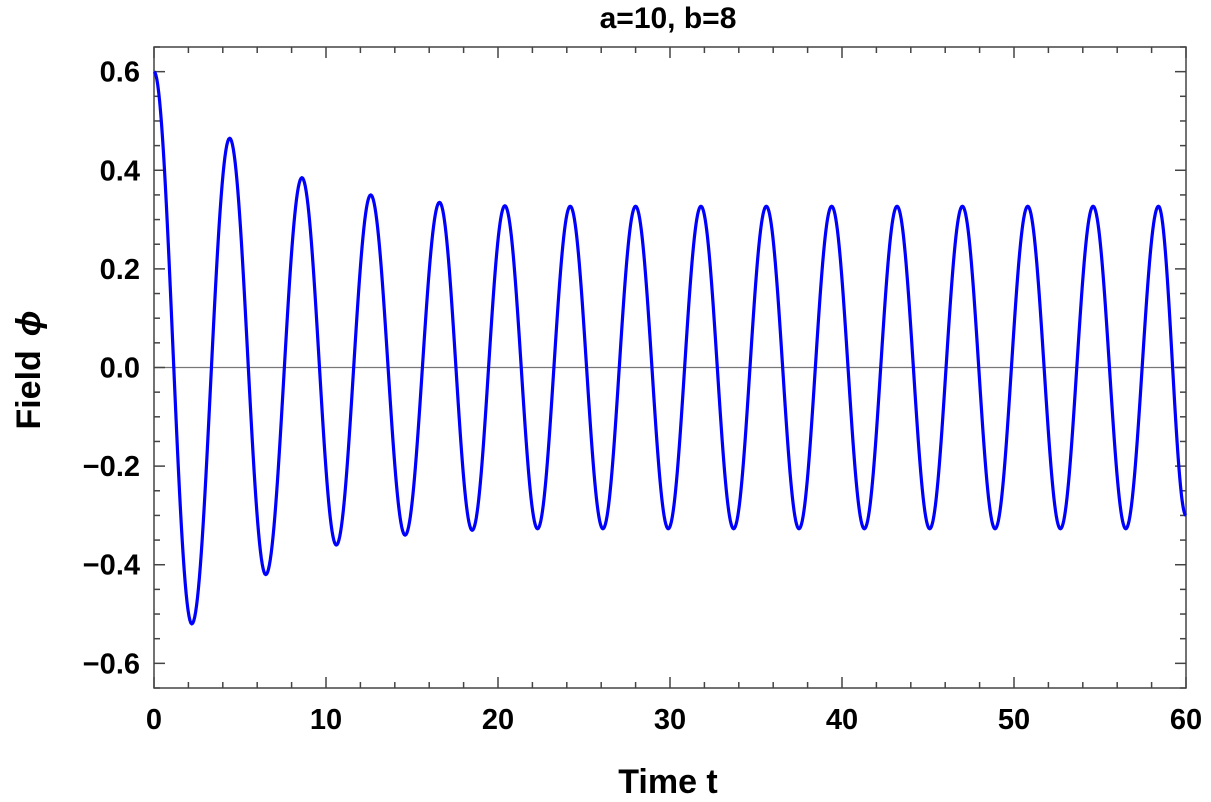 Image resolution: width=1211 pixels, height=802 pixels. Describe the element at coordinates (498, 720) in the screenshot. I see `x-tick-label: 20` at that location.